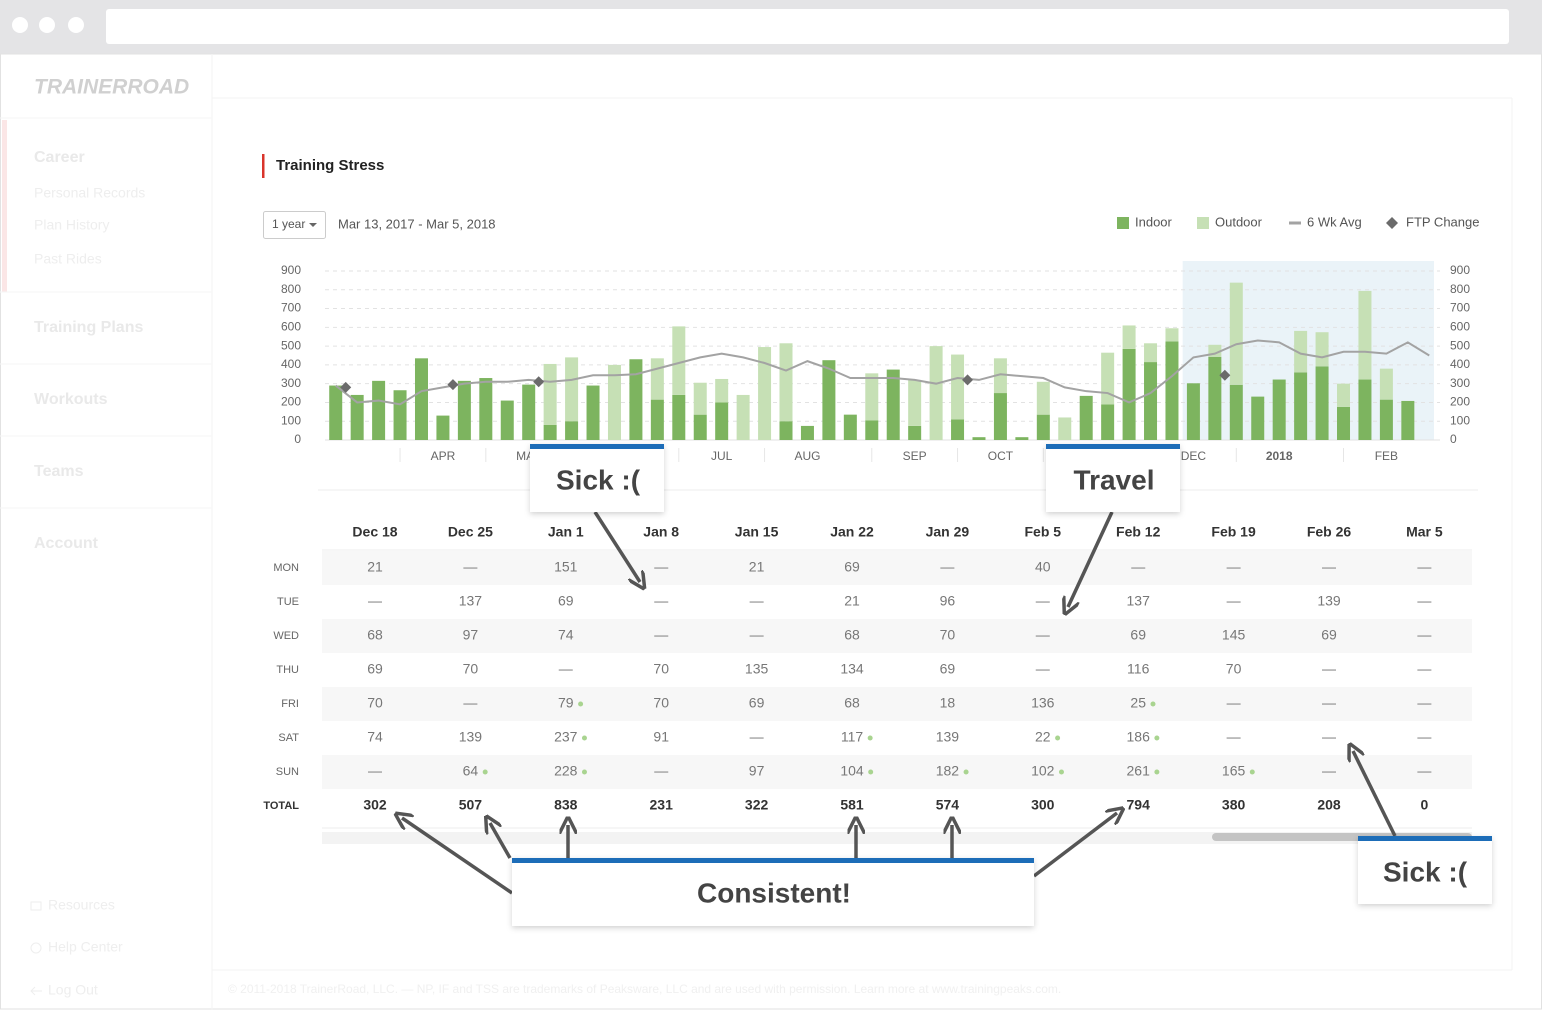 Image resolution: width=1542 pixels, height=1010 pixels. I want to click on nav-item: Training Plans, so click(88, 327).